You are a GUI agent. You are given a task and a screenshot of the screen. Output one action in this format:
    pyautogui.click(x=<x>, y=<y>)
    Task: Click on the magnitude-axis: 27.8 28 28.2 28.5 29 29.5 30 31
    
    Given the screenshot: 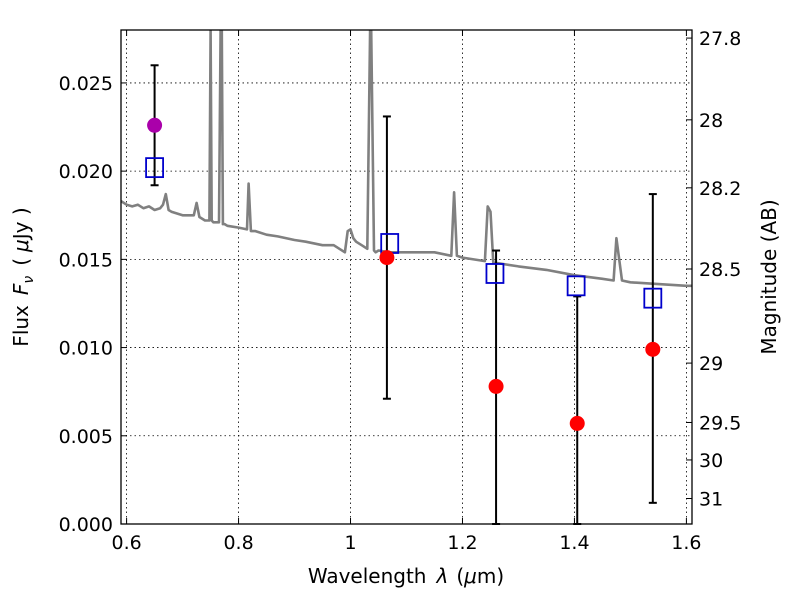 What is the action you would take?
    pyautogui.click(x=713, y=269)
    